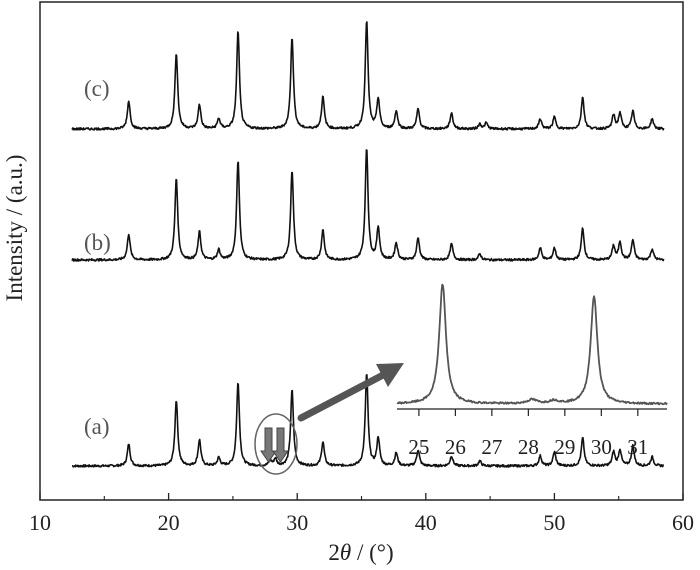 Image resolution: width=700 pixels, height=570 pixels. I want to click on inset-x-tick-label: 29, so click(564, 447).